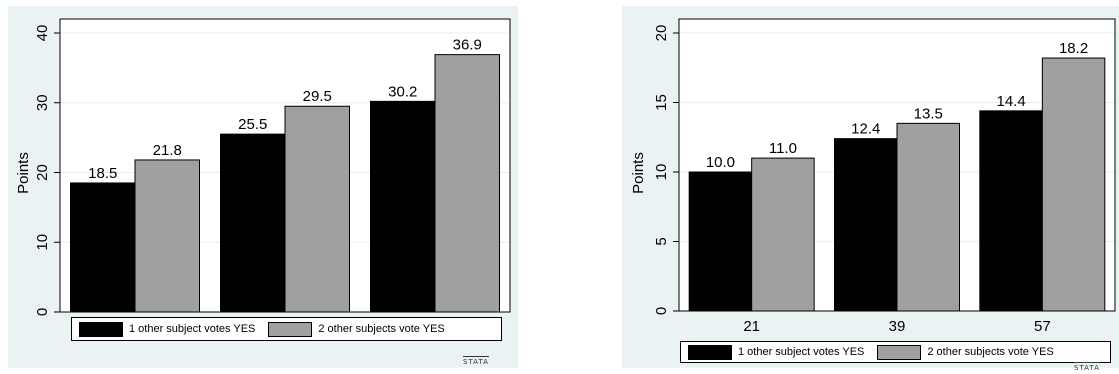 Image resolution: width=1119 pixels, height=374 pixels. Describe the element at coordinates (1042, 326) in the screenshot. I see `x-tick-label: 57` at that location.